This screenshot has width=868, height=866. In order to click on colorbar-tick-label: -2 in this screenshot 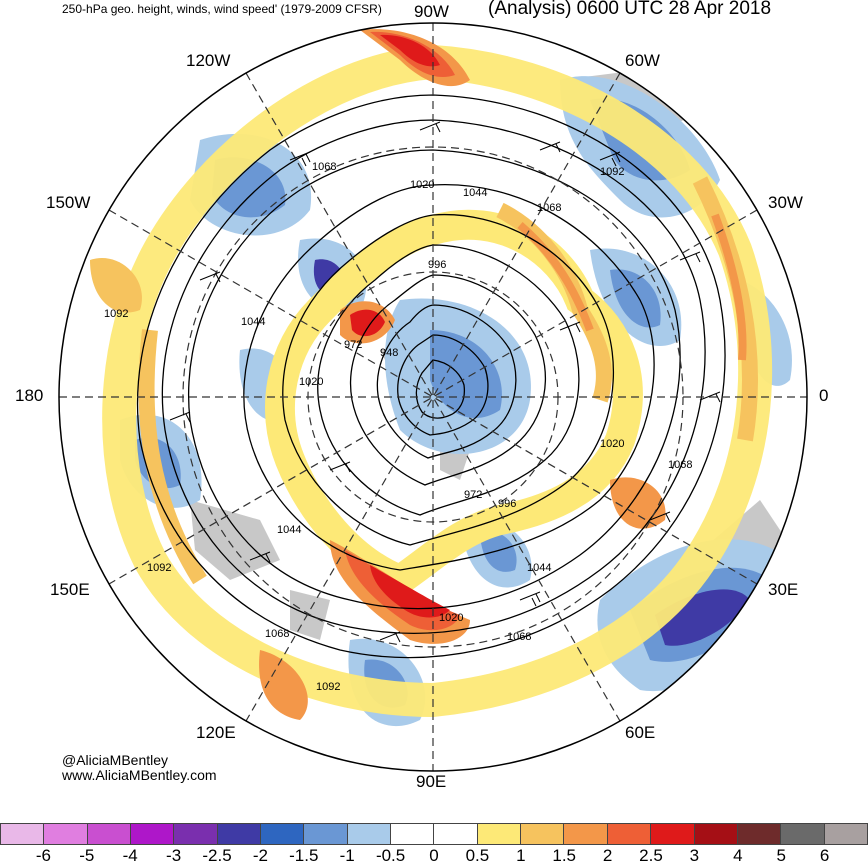, I will do `click(260, 855)`.